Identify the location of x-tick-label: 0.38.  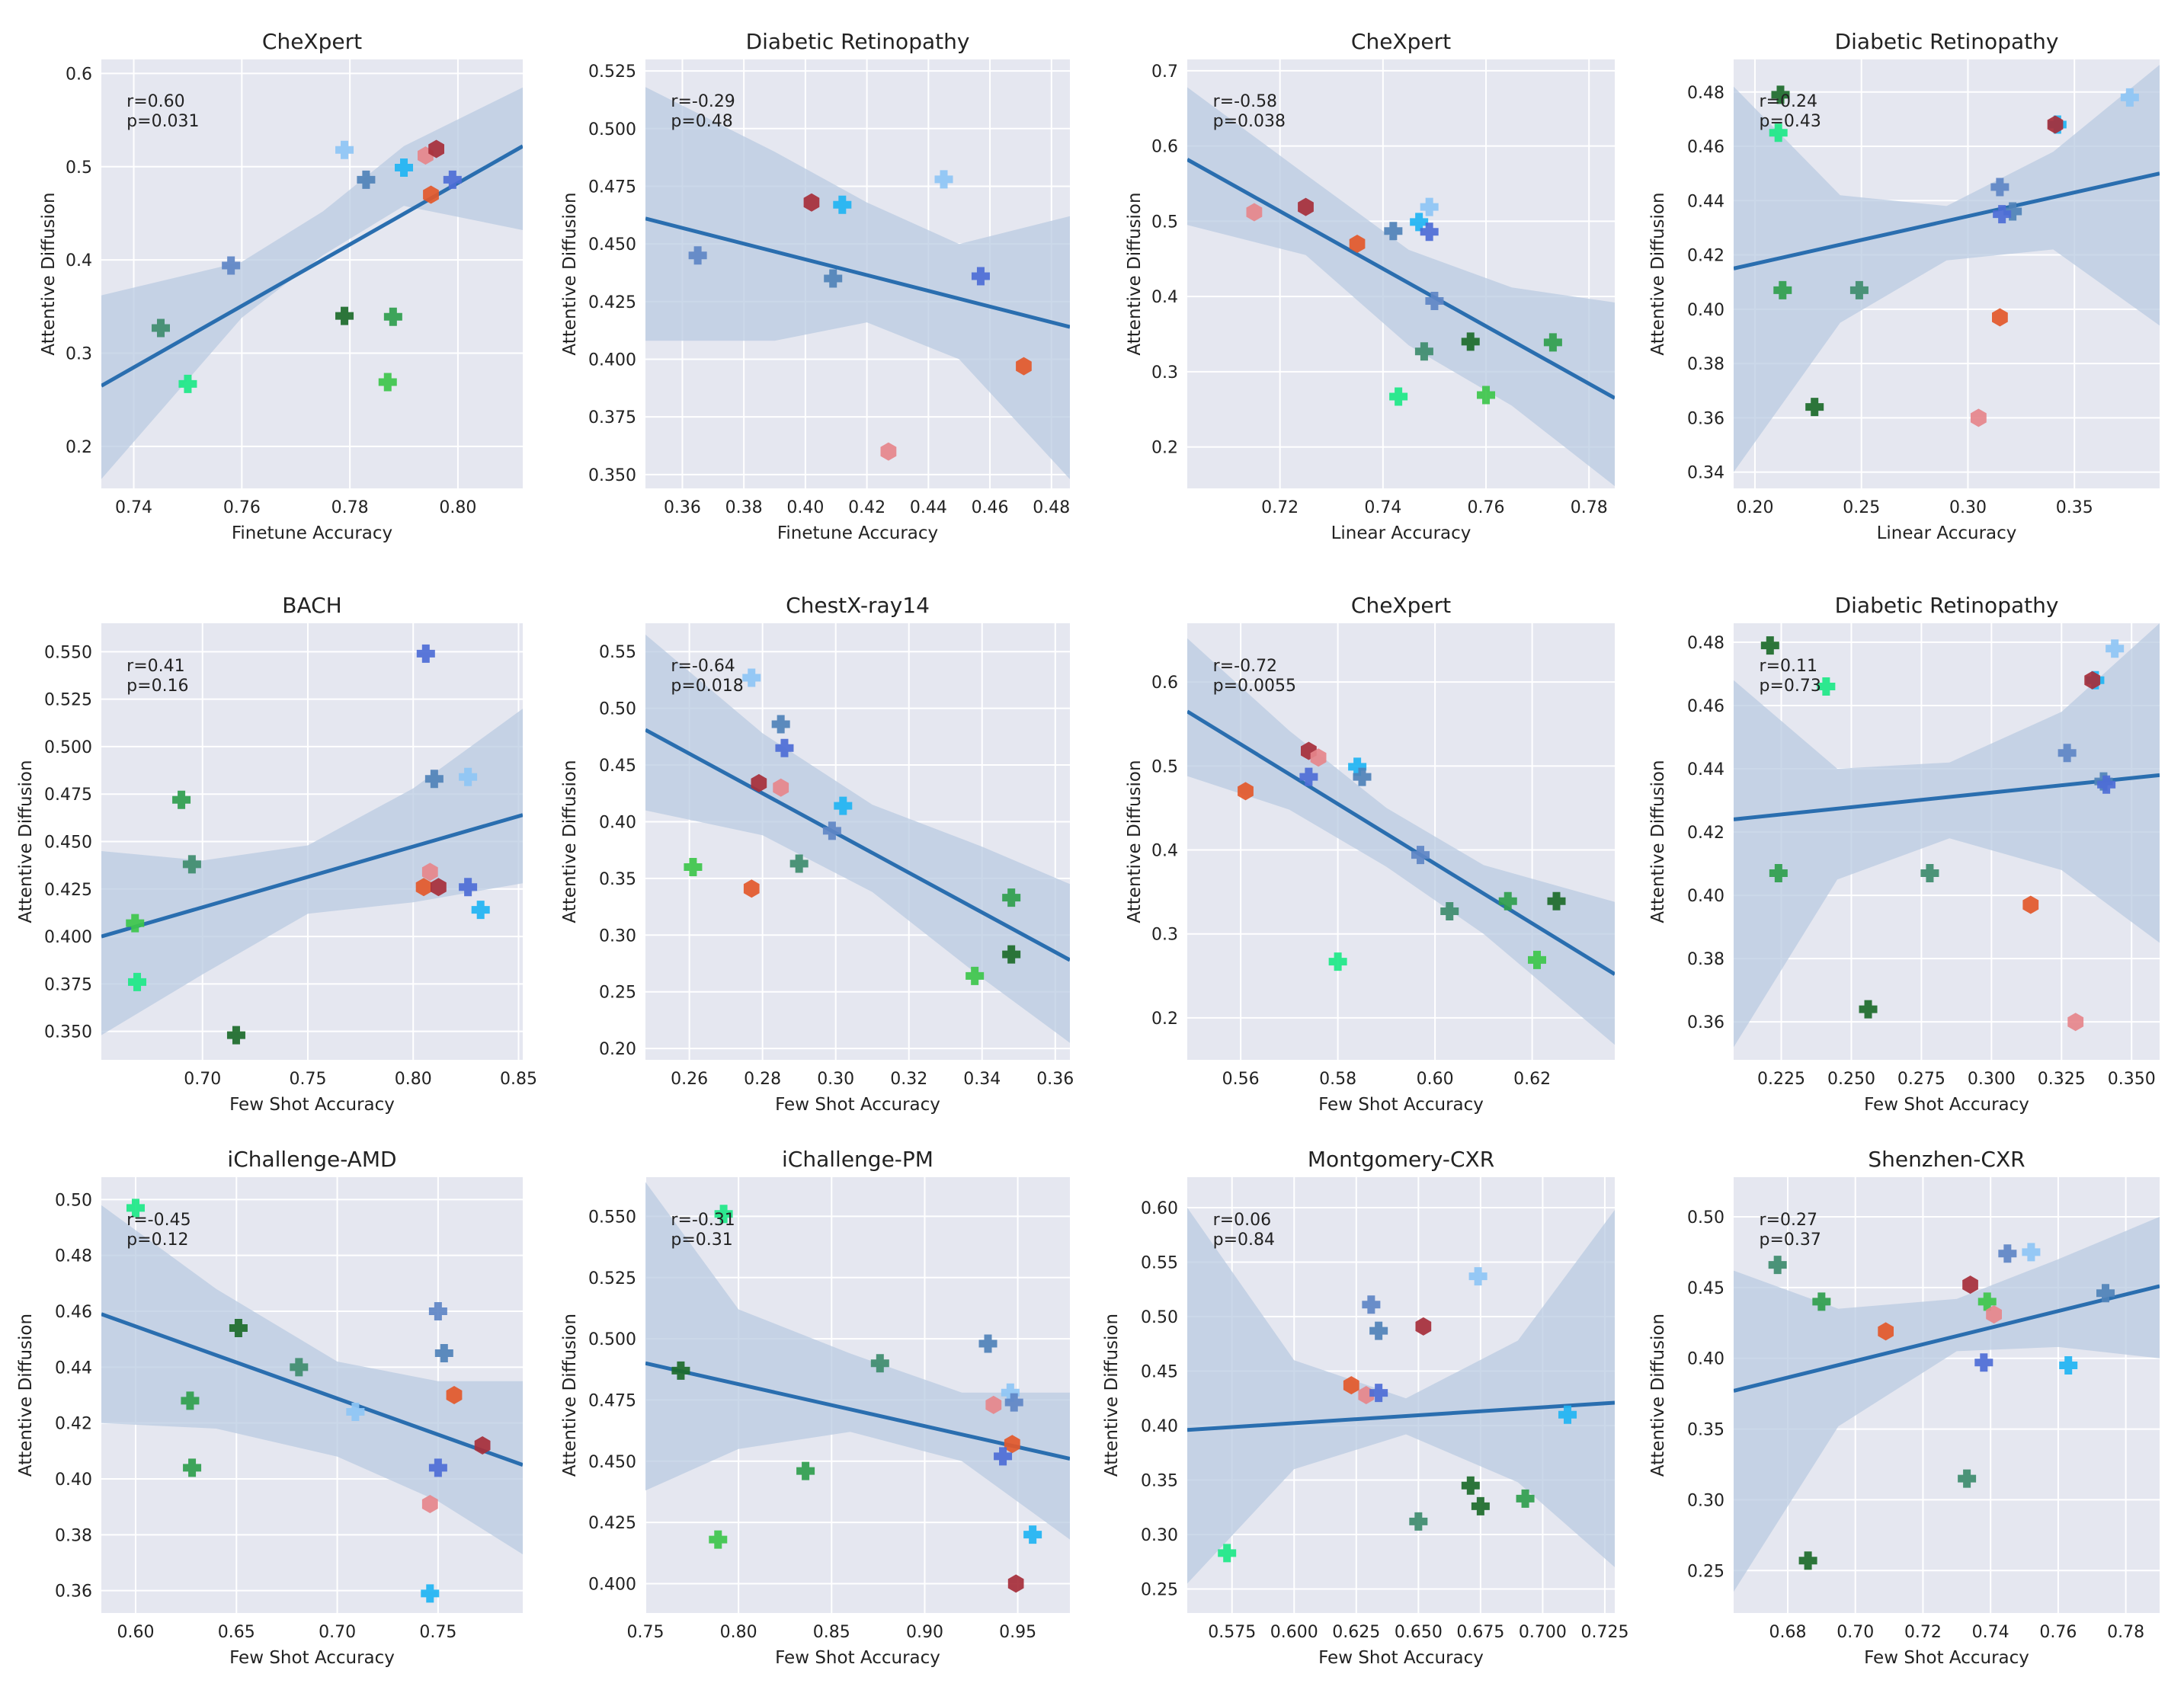
(744, 508).